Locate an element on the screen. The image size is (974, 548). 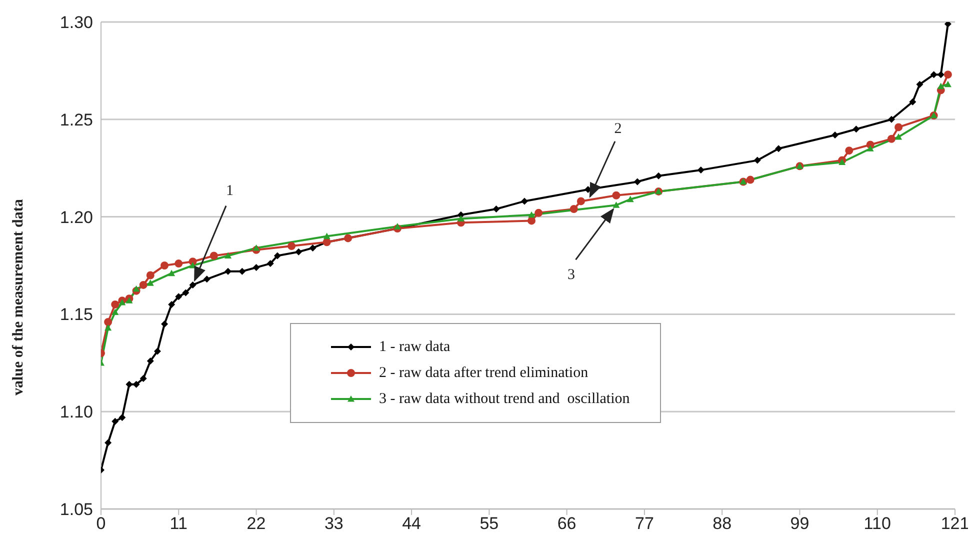
x-tick-label: 55 is located at coordinates (489, 524).